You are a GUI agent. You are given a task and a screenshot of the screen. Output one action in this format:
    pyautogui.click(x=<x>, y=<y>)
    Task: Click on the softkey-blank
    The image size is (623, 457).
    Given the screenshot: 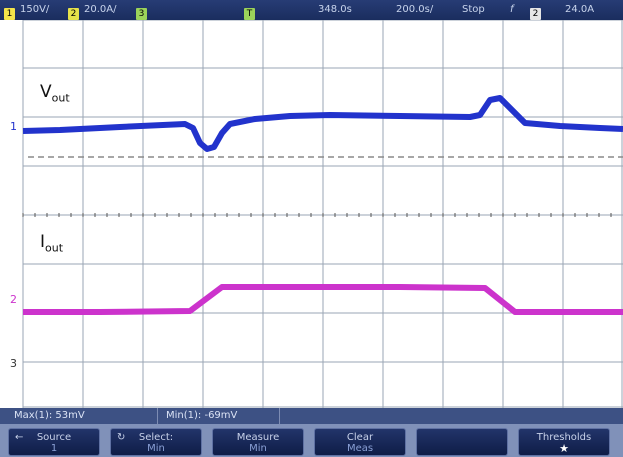 What is the action you would take?
    pyautogui.click(x=462, y=442)
    